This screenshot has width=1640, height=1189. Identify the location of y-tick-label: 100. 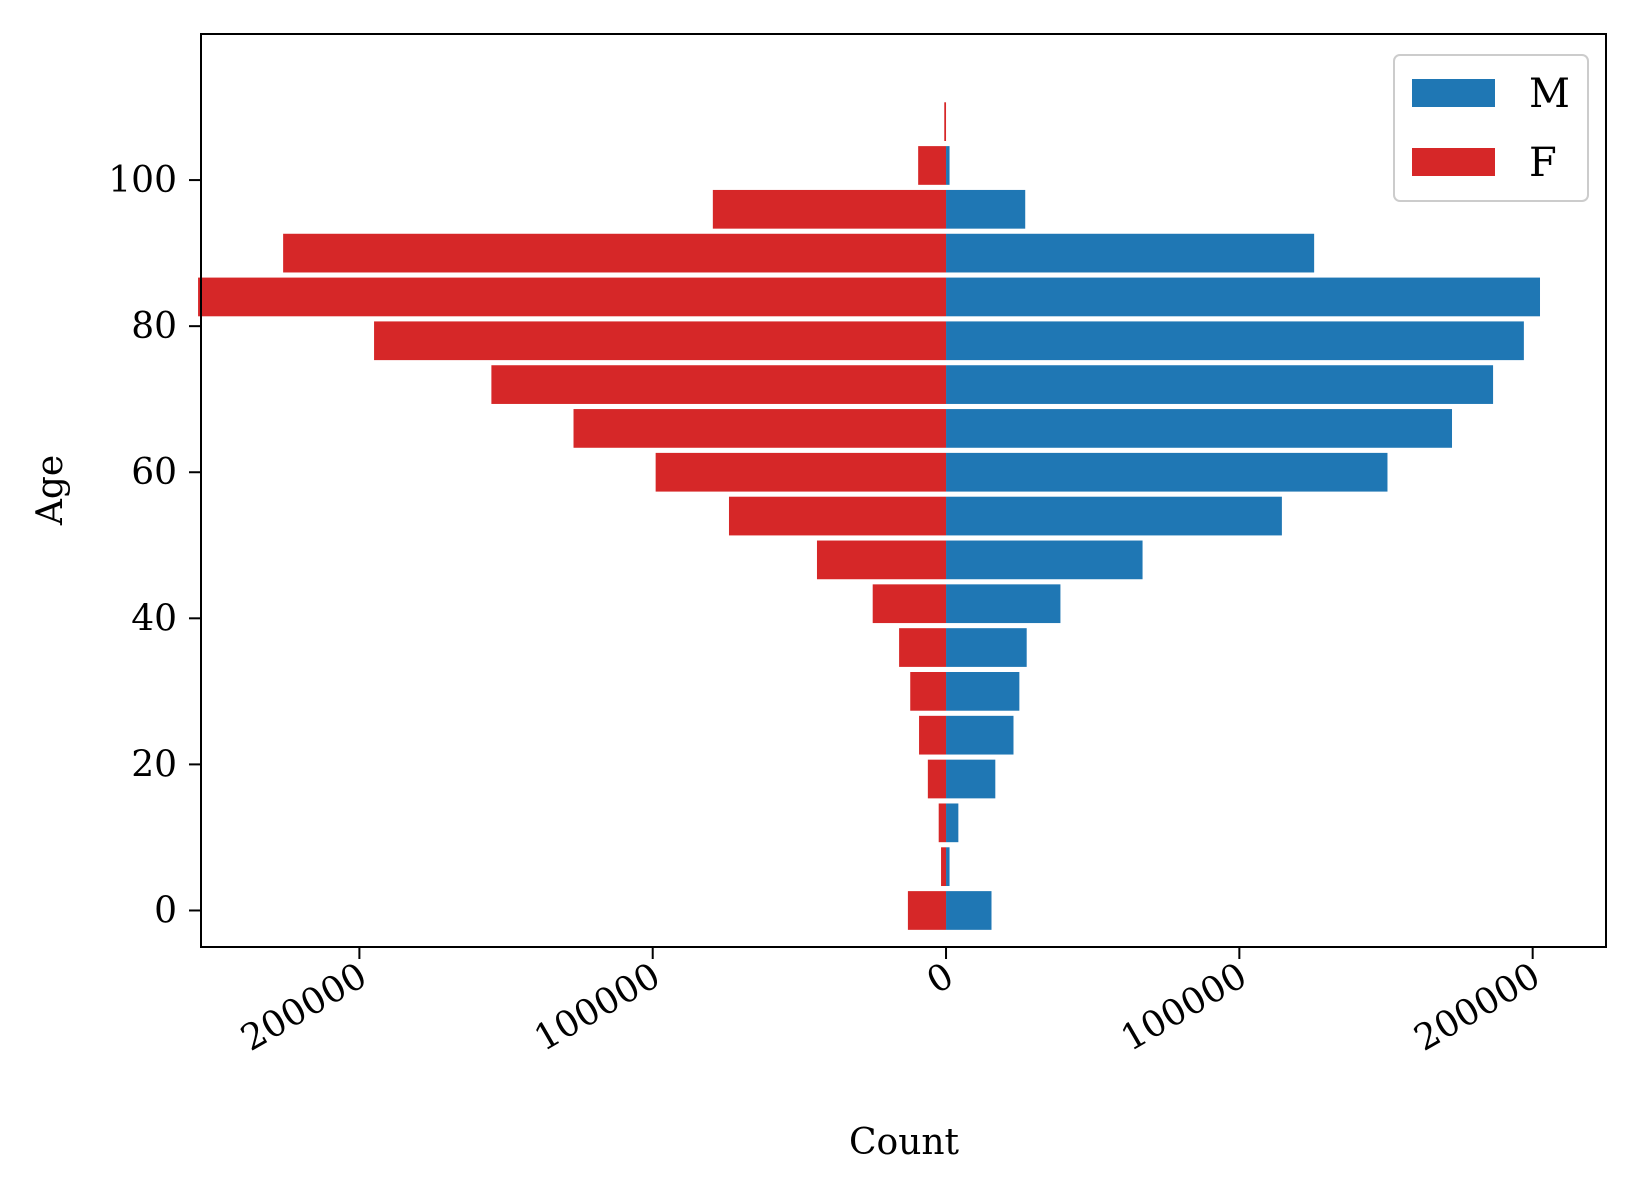
(142, 180).